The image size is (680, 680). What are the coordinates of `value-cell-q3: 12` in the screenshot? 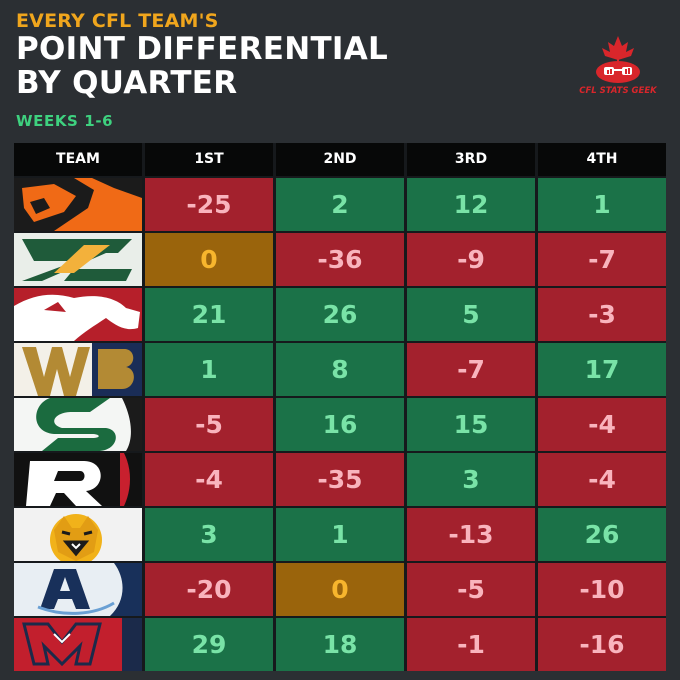 It's located at (471, 204).